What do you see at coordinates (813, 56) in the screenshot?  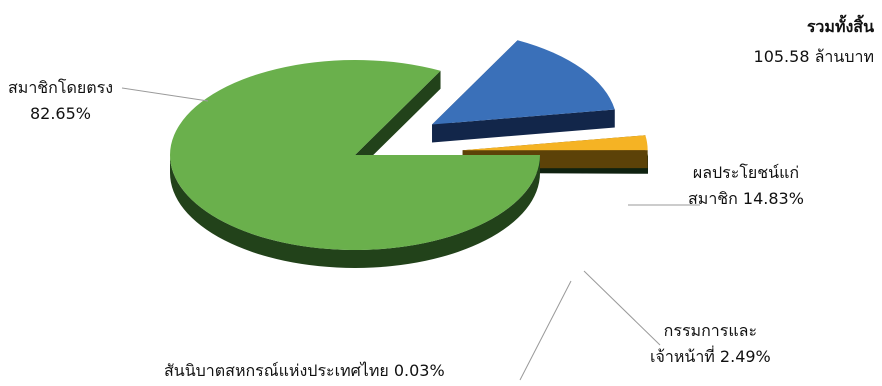 I see `total-amount: 105.58 ล้านบาท` at bounding box center [813, 56].